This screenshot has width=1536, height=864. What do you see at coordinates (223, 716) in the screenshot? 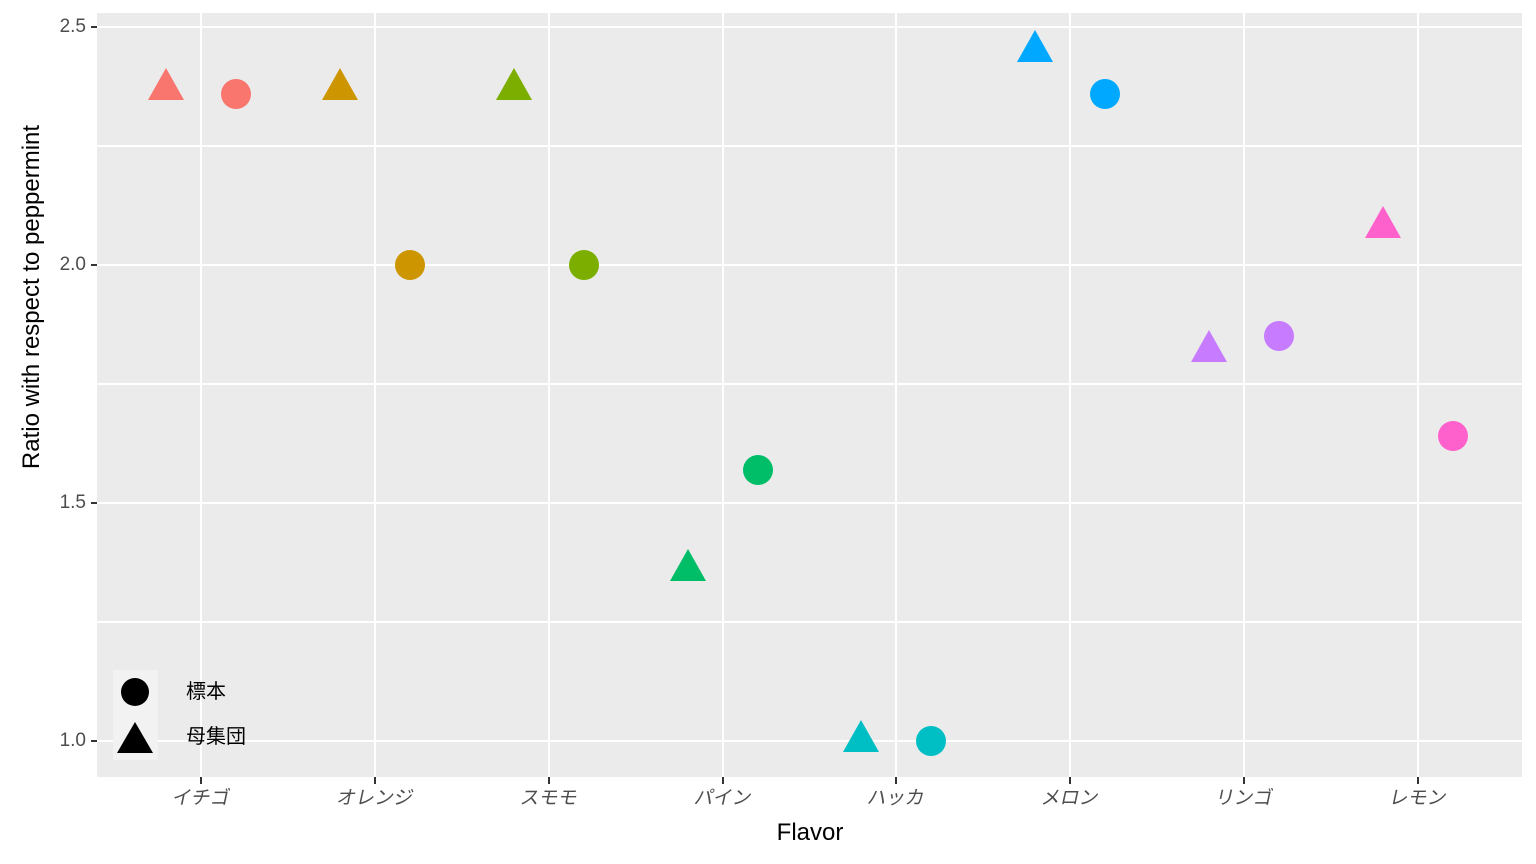
I see `legend: 標本 母集団` at bounding box center [223, 716].